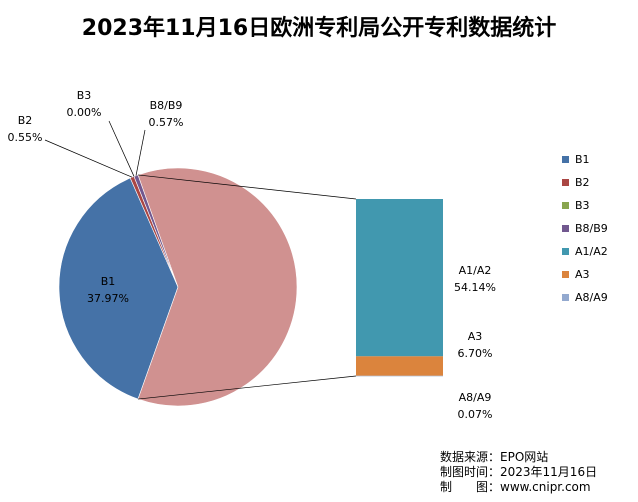  I want to click on bar-segment-a3, so click(399, 365).